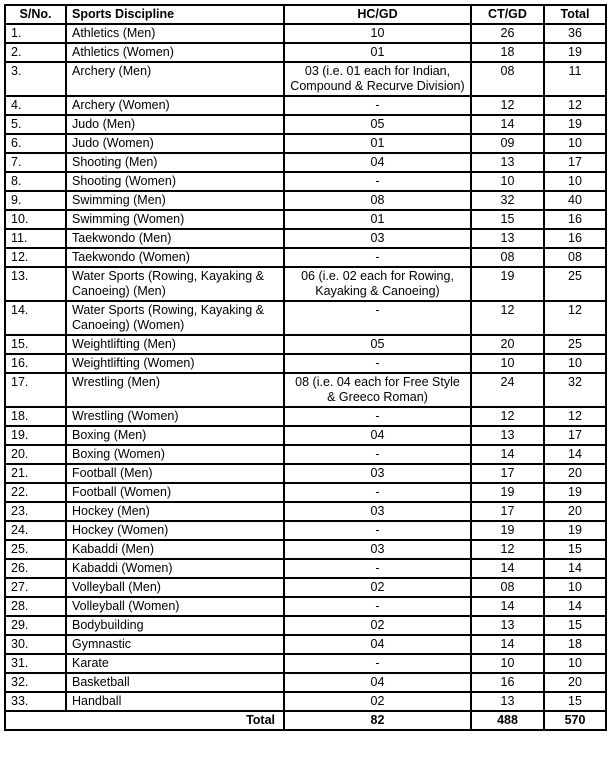 The image size is (615, 768). Describe the element at coordinates (175, 344) in the screenshot. I see `discipline-cell: Weightlifting (Men)` at that location.